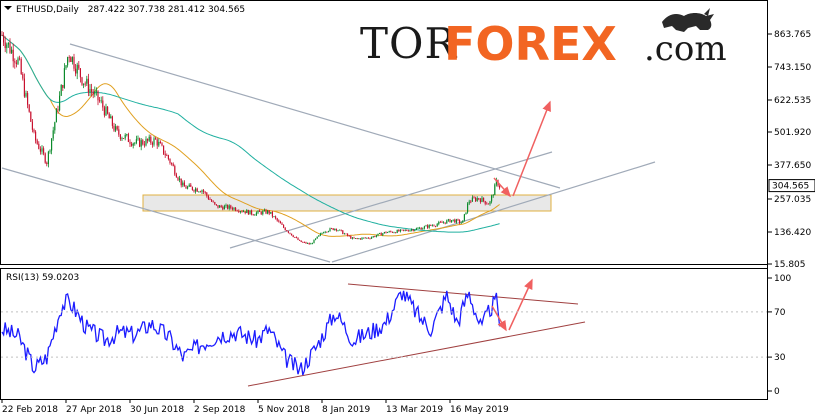 The width and height of the screenshot is (815, 419). What do you see at coordinates (792, 133) in the screenshot?
I see `price-tick-label: 501.920` at bounding box center [792, 133].